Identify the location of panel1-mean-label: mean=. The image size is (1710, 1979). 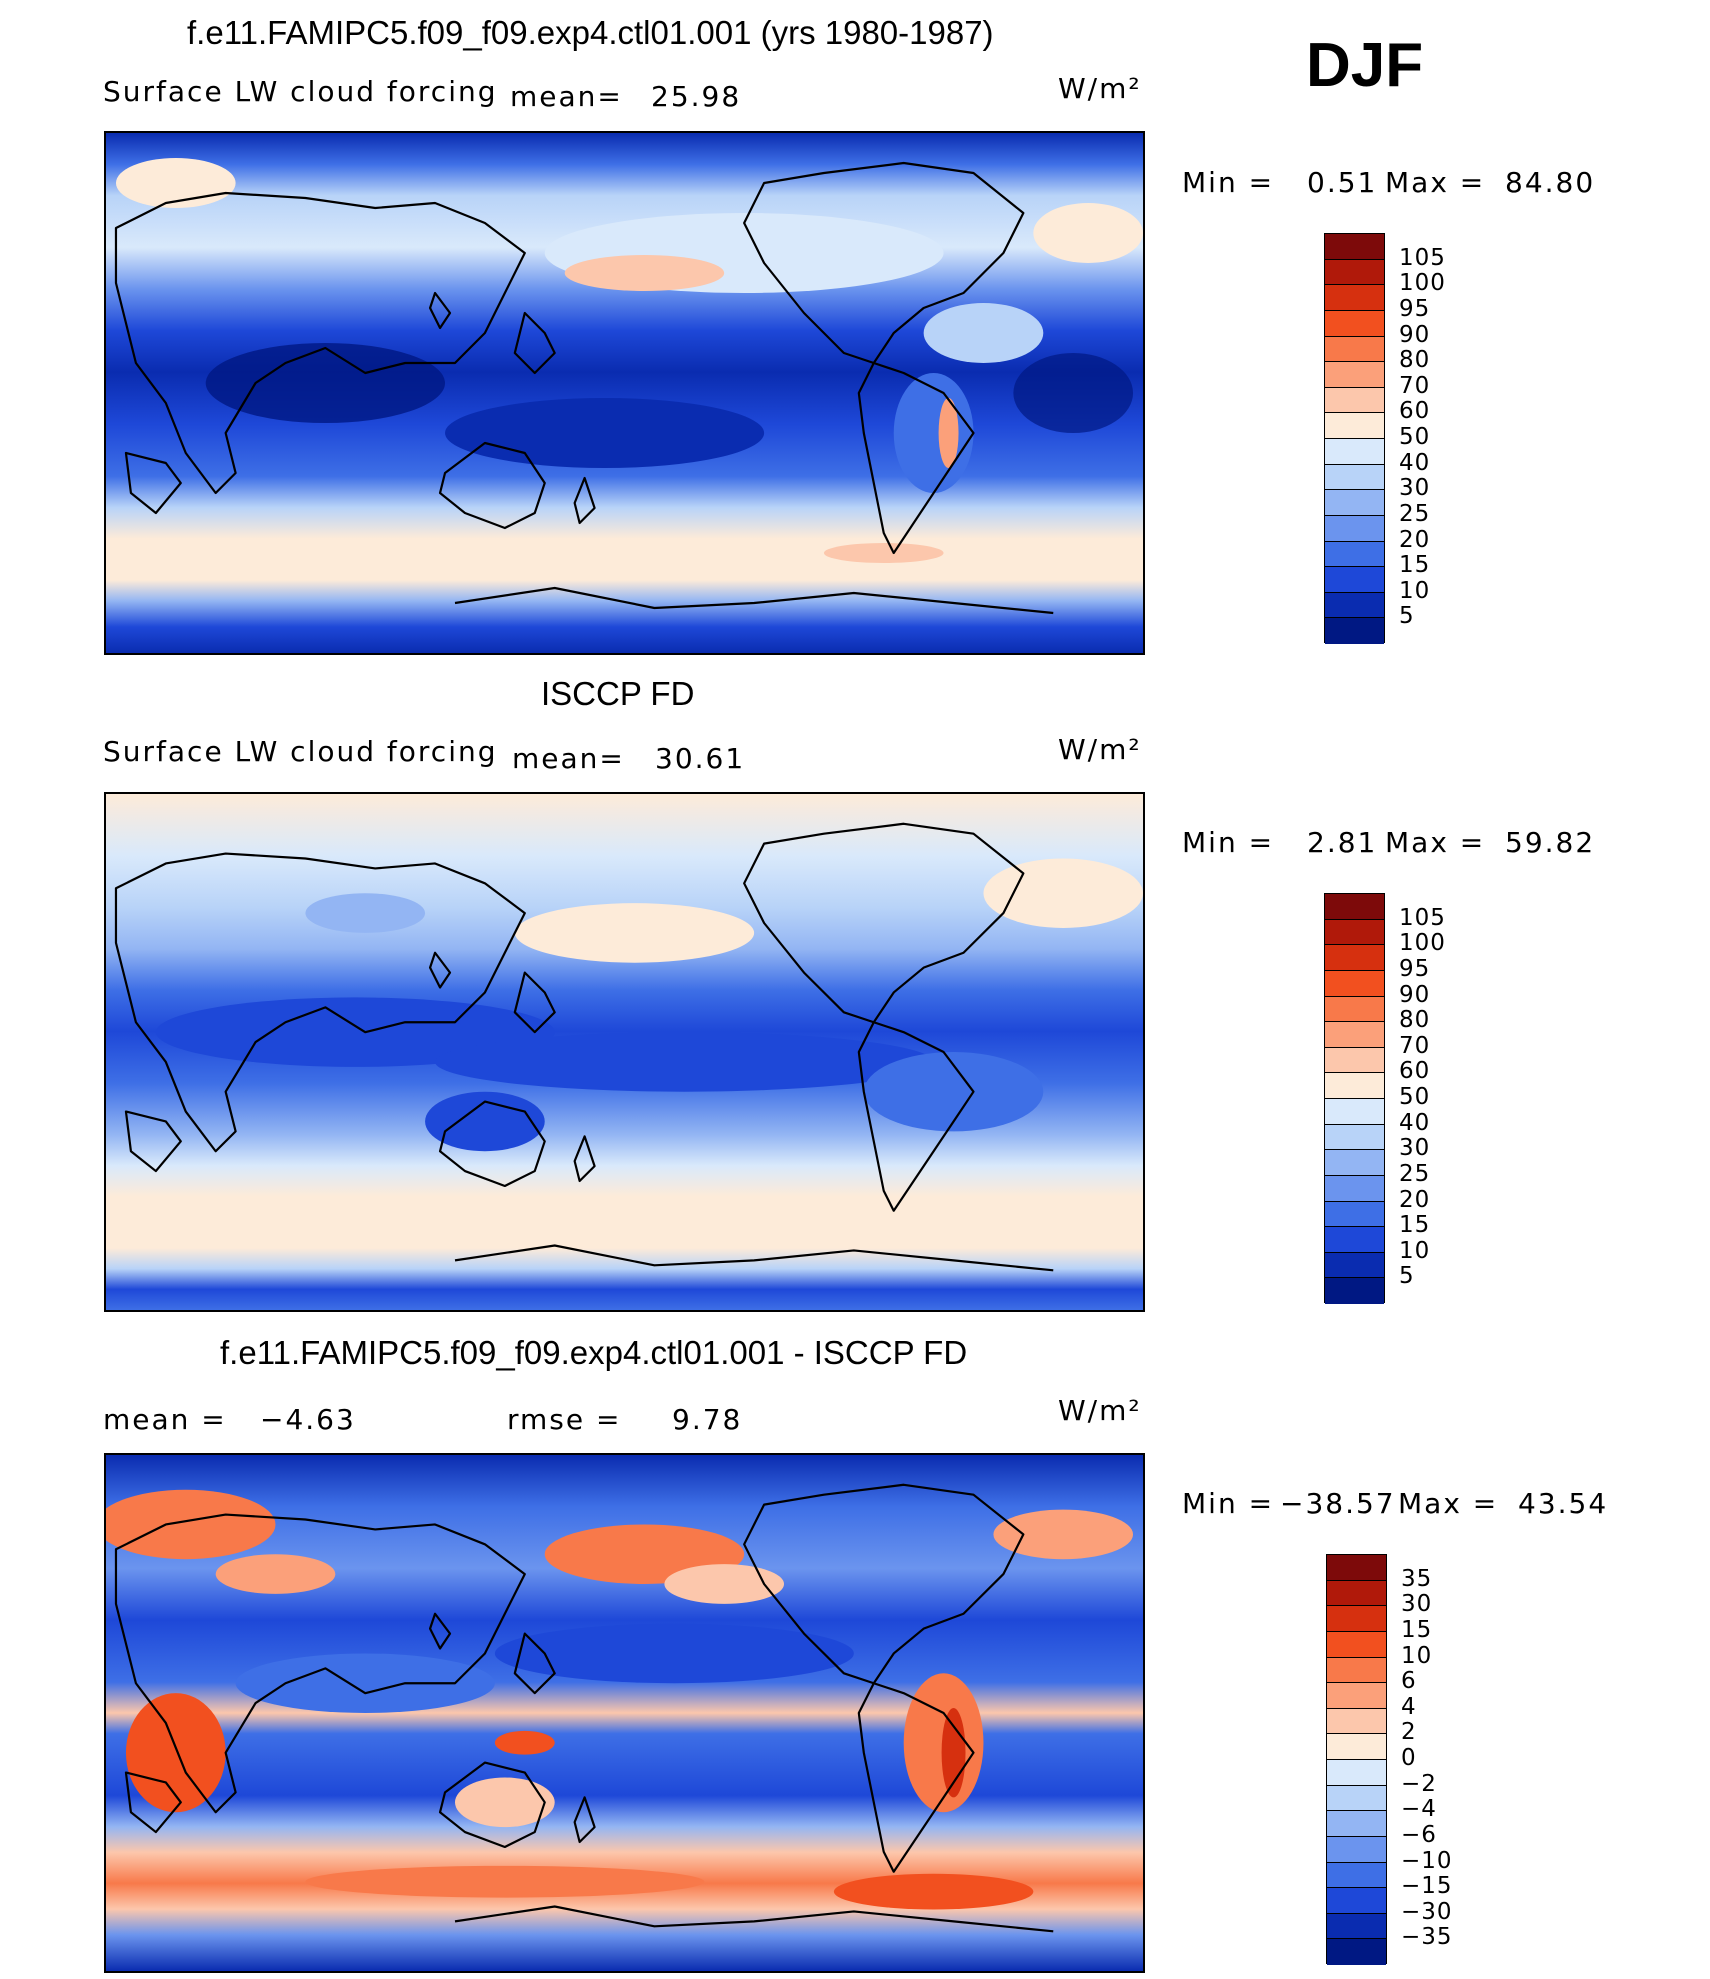
(566, 96).